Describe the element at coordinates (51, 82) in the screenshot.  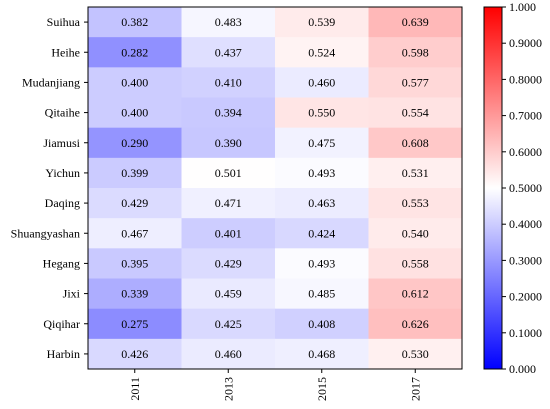
I see `y-tick-label: Mudanjiang` at that location.